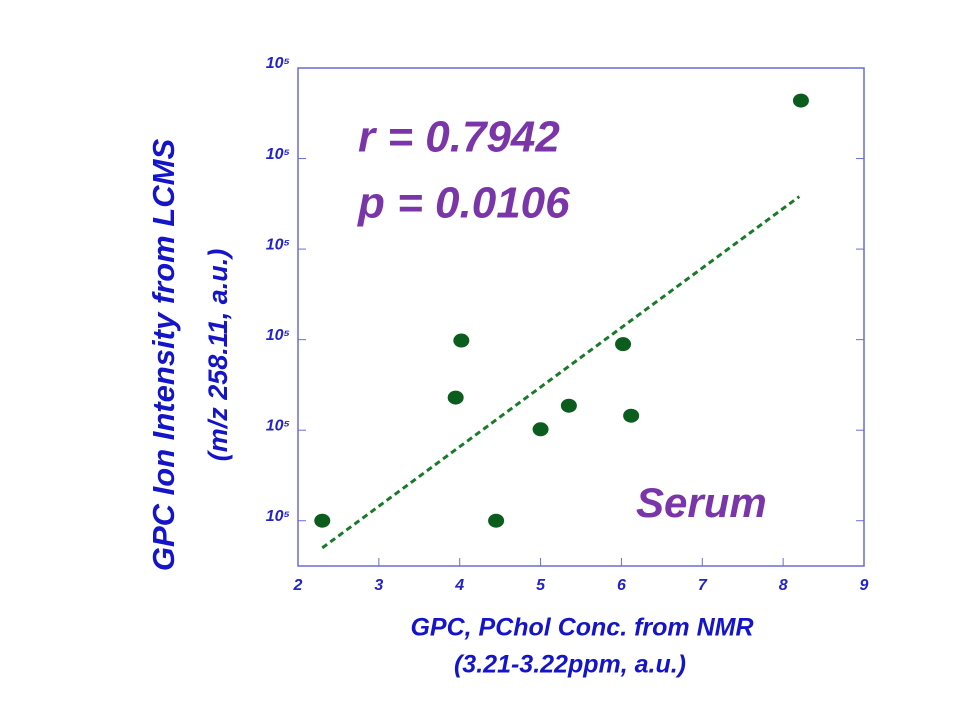 Image resolution: width=960 pixels, height=720 pixels. I want to click on annotation: r = 0.7942, so click(459, 137).